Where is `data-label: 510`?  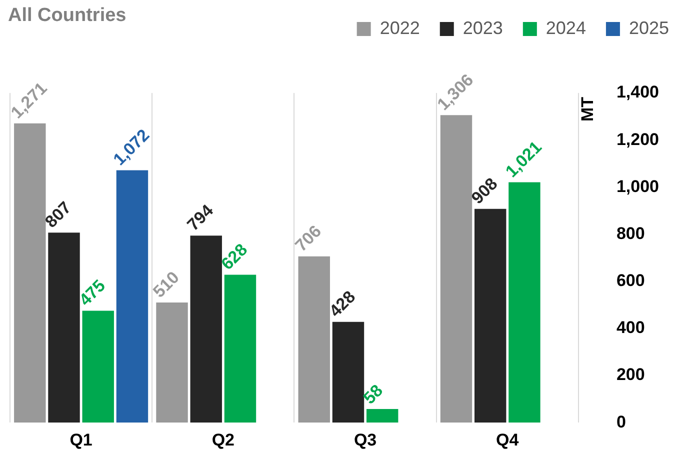 data-label: 510 is located at coordinates (166, 285).